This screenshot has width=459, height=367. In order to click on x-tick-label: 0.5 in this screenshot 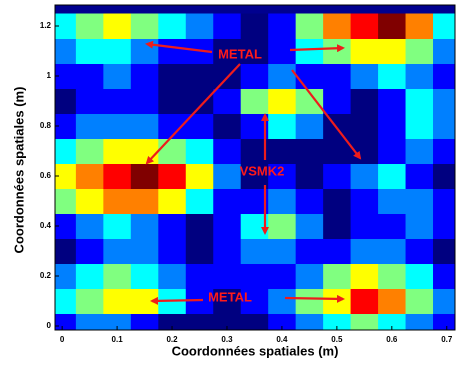, I will do `click(337, 339)`.